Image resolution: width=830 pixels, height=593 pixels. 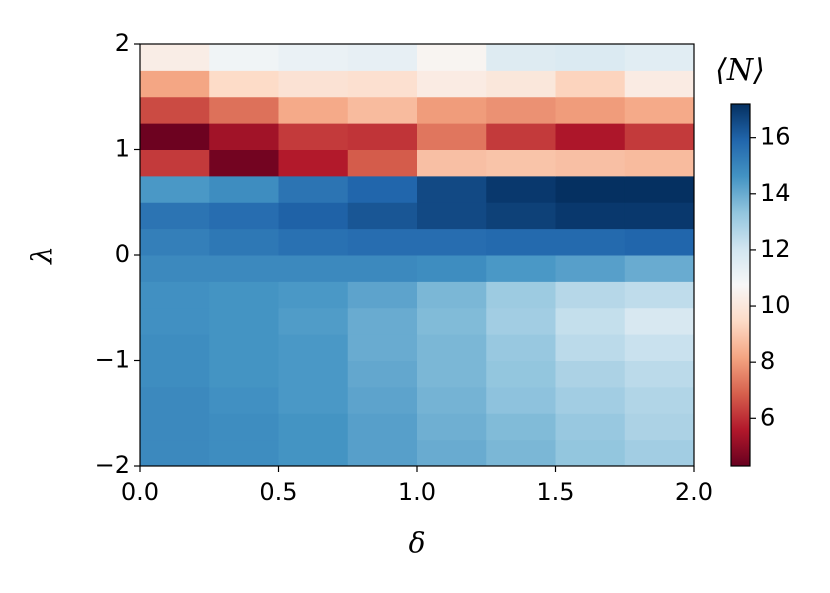 What do you see at coordinates (775, 137) in the screenshot?
I see `colorbar-tick-label: 16` at bounding box center [775, 137].